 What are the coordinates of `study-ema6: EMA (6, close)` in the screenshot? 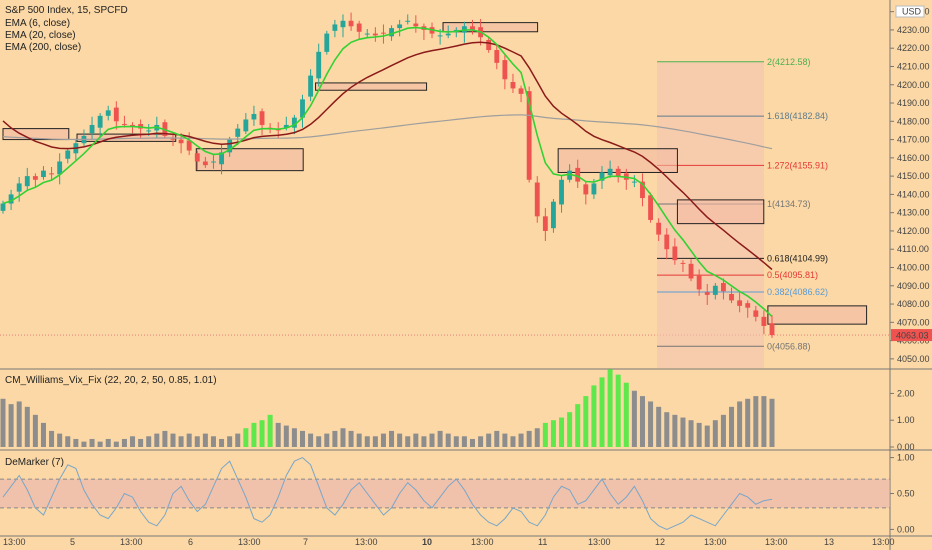 It's located at (37, 23).